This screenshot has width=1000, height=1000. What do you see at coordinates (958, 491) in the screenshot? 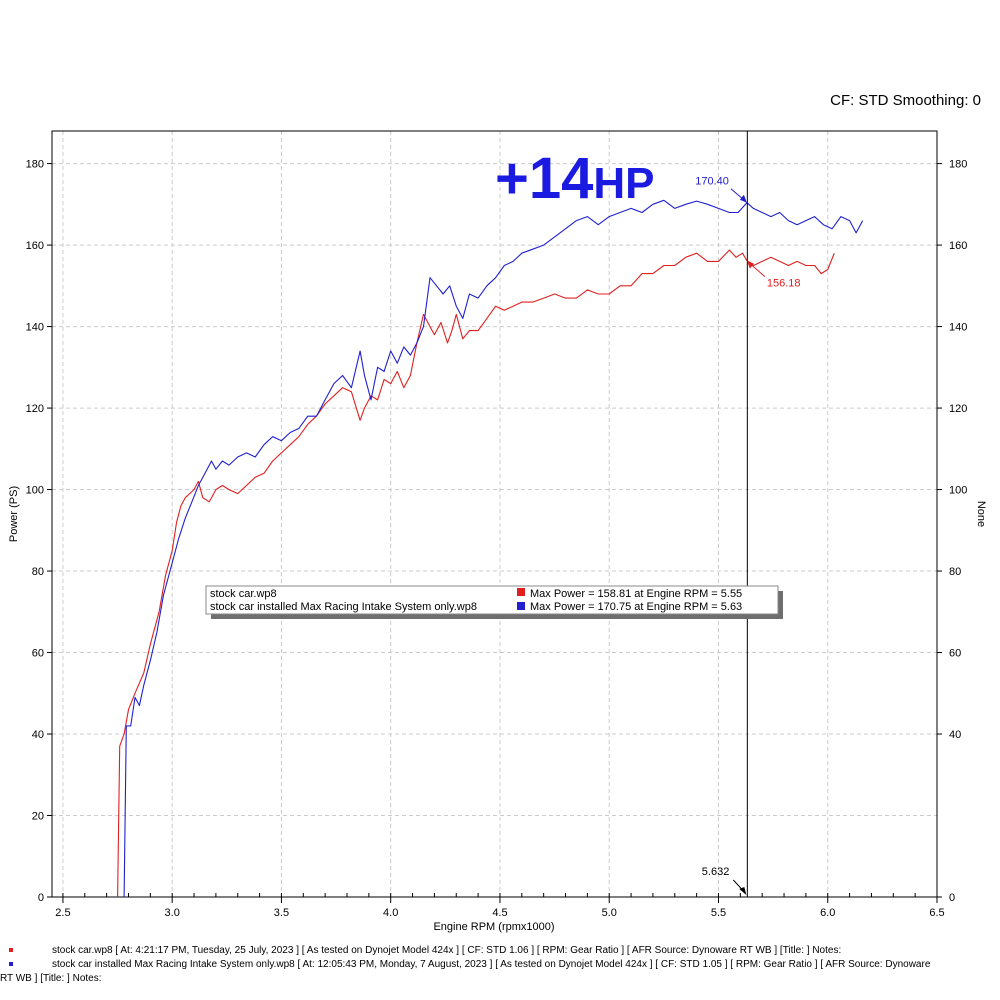
I see `y-right-tick-label-4: 100` at bounding box center [958, 491].